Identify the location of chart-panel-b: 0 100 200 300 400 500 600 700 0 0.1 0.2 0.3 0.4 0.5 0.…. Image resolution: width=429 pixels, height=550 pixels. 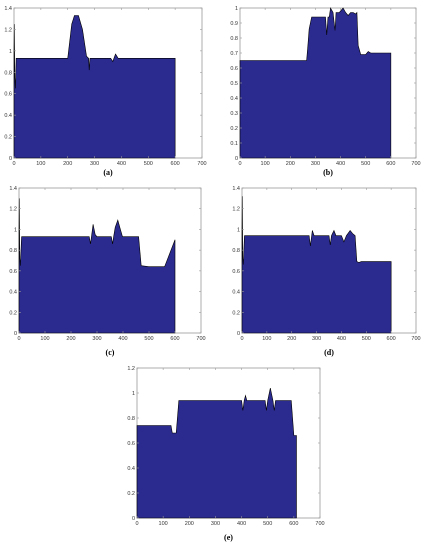
(325, 91).